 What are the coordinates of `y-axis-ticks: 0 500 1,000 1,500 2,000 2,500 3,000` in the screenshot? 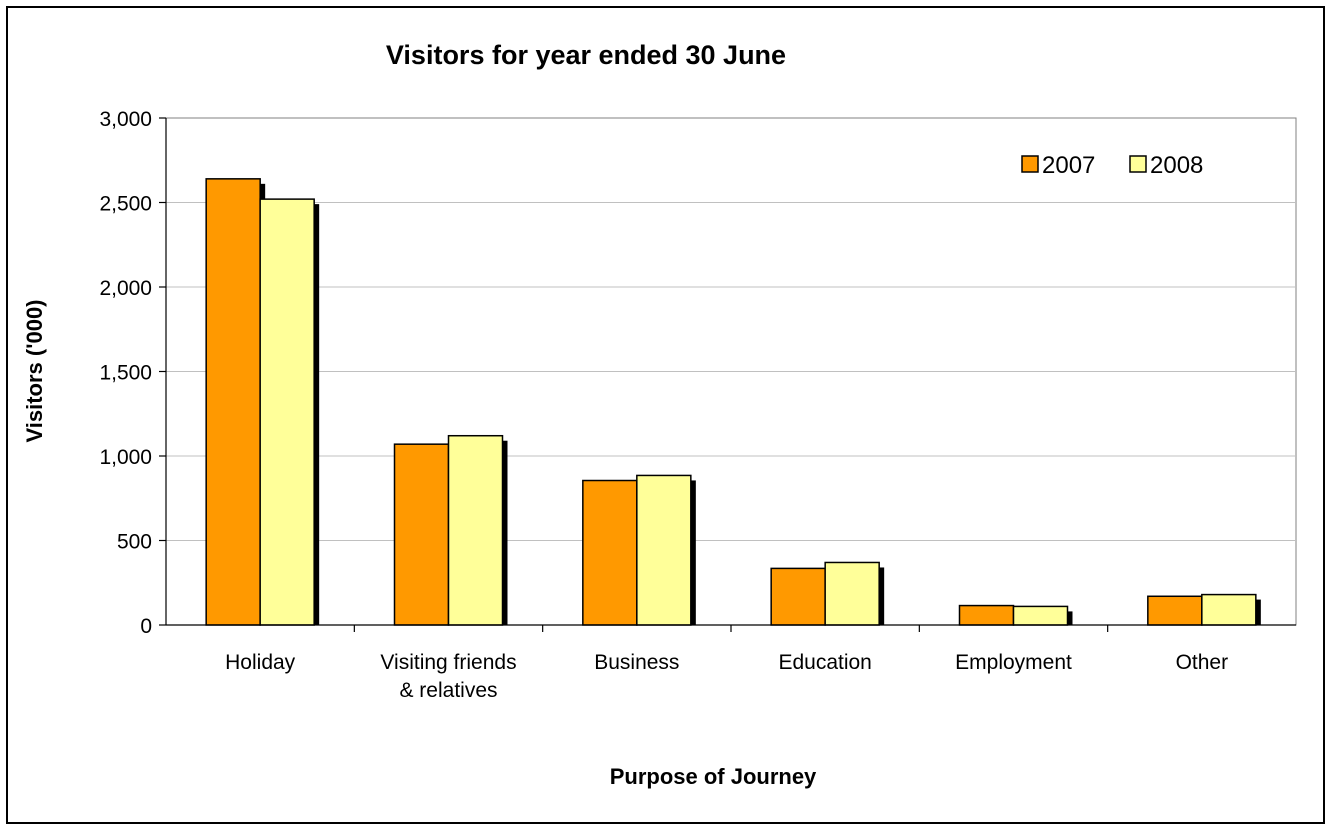 It's located at (132, 373).